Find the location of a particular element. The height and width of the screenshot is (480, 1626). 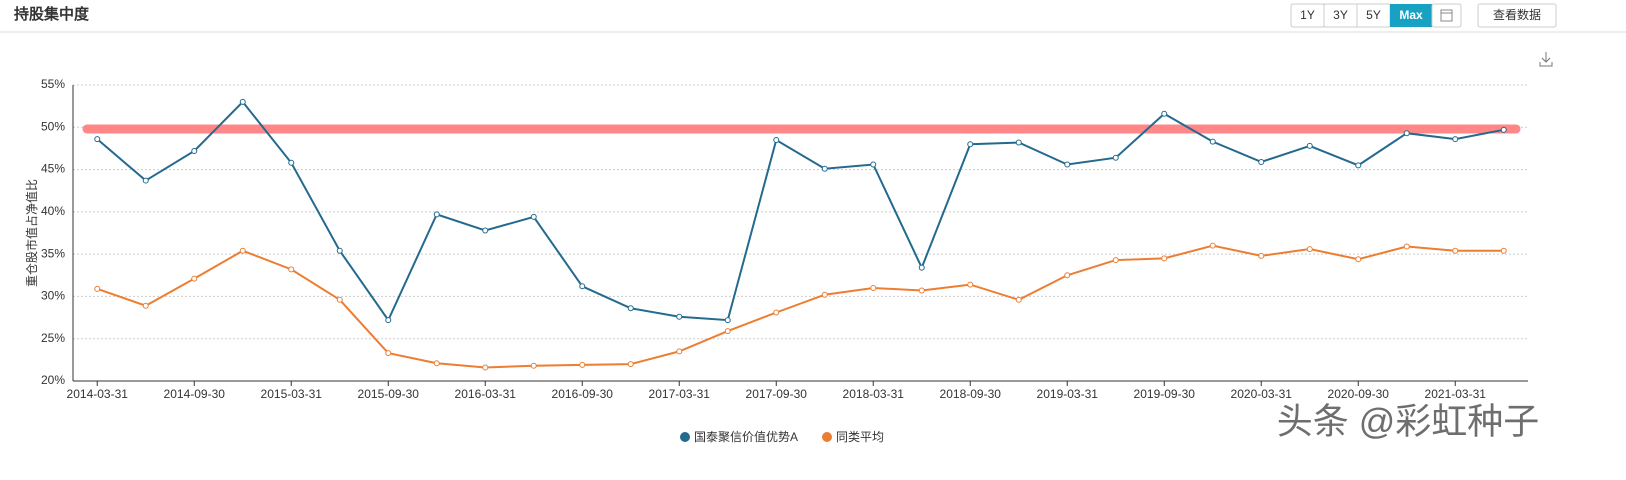

download-glyph is located at coordinates (1546, 59).